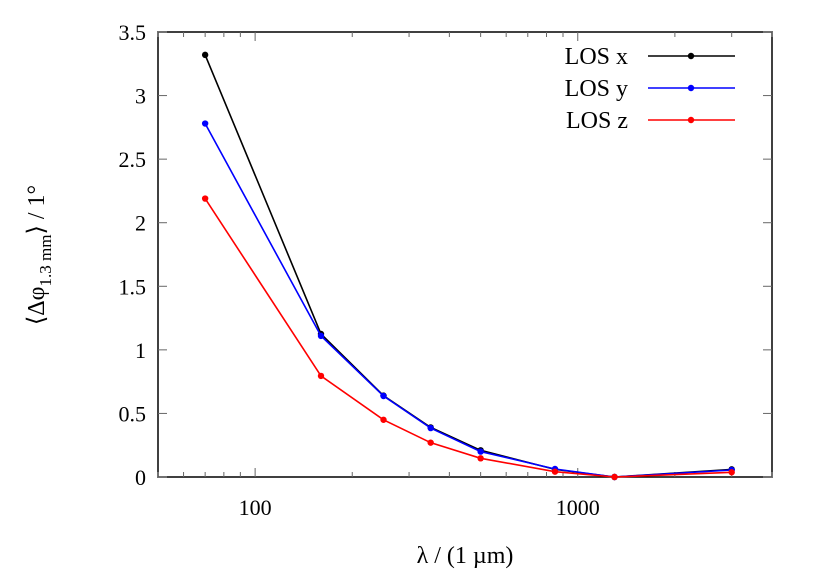 This screenshot has width=830, height=586. What do you see at coordinates (597, 121) in the screenshot?
I see `legend-label: LOS z` at bounding box center [597, 121].